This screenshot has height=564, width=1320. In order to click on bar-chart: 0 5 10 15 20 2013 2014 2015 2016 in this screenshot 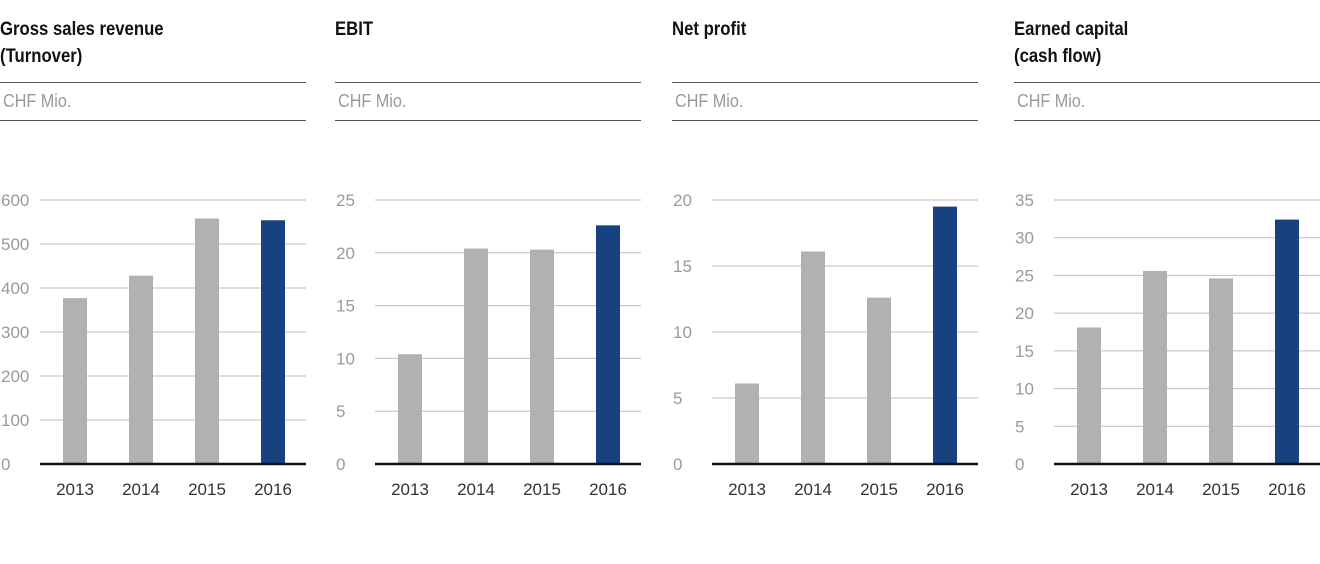, I will do `click(825, 345)`.